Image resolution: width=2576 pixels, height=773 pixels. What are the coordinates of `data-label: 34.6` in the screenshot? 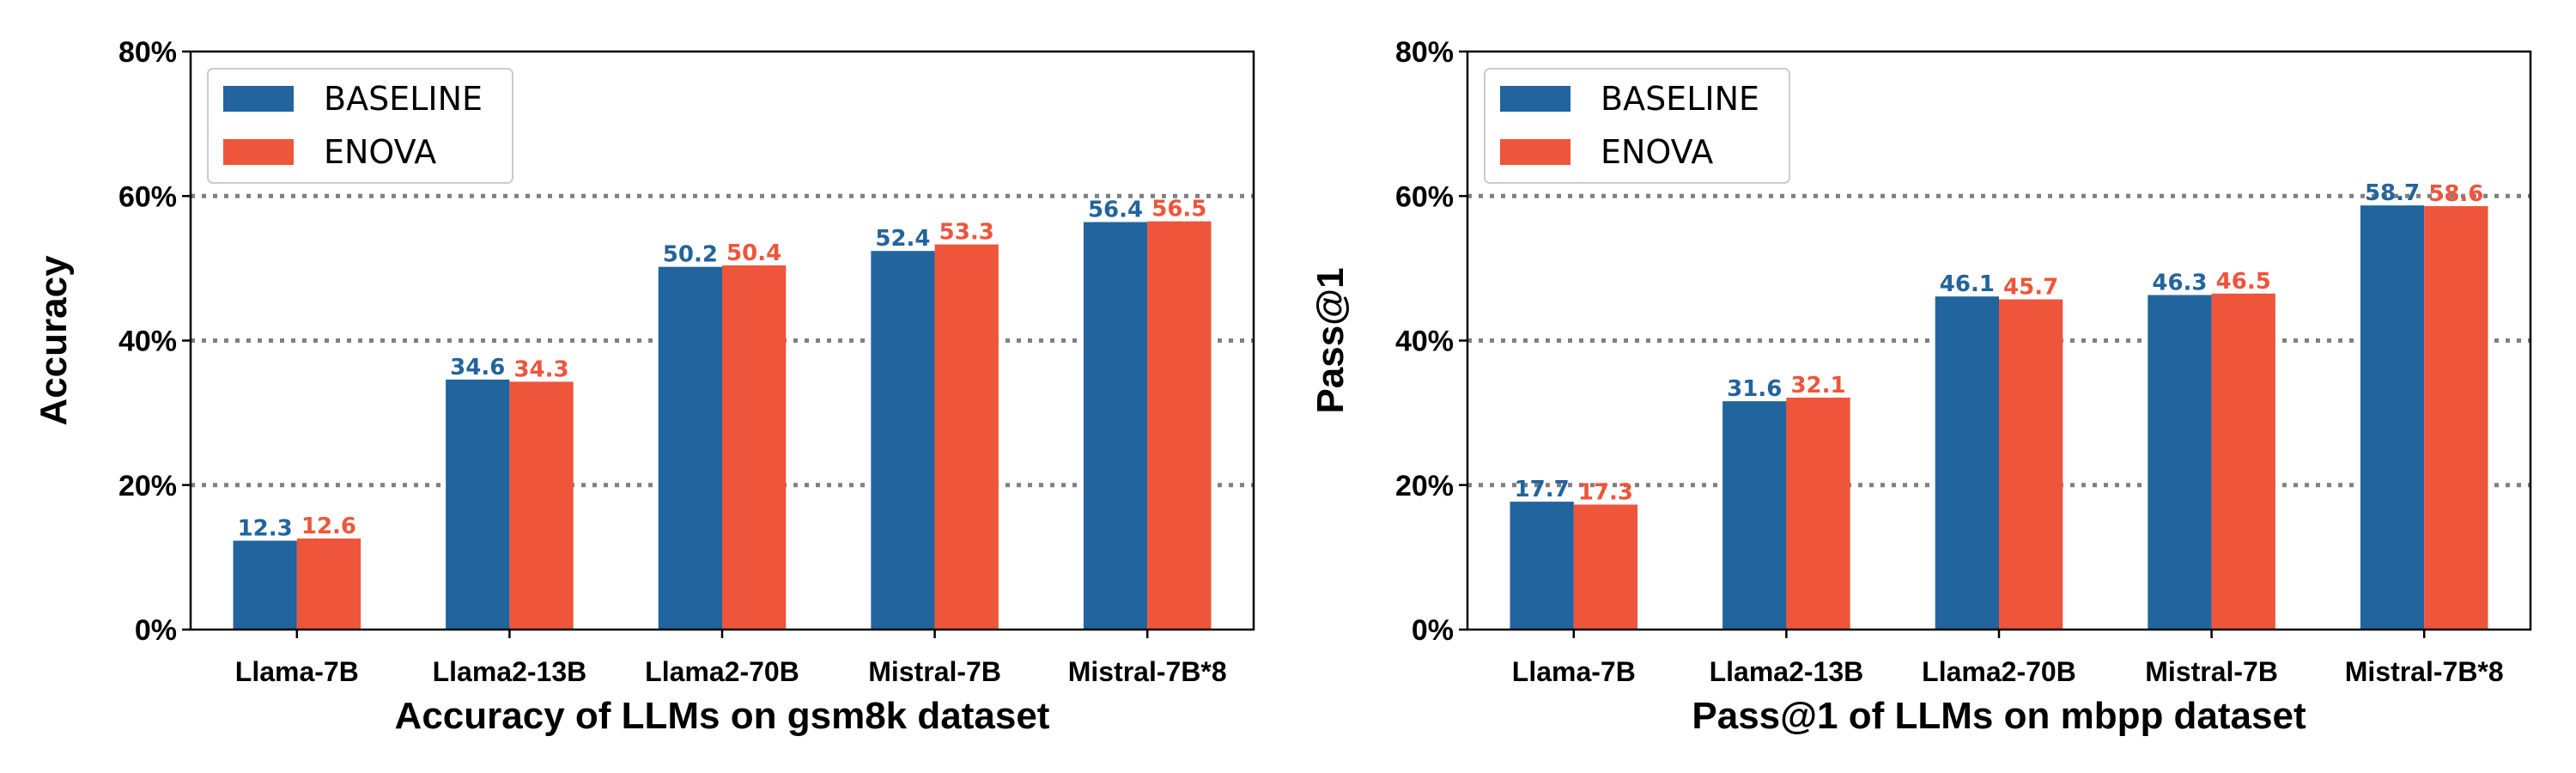 It's located at (477, 367).